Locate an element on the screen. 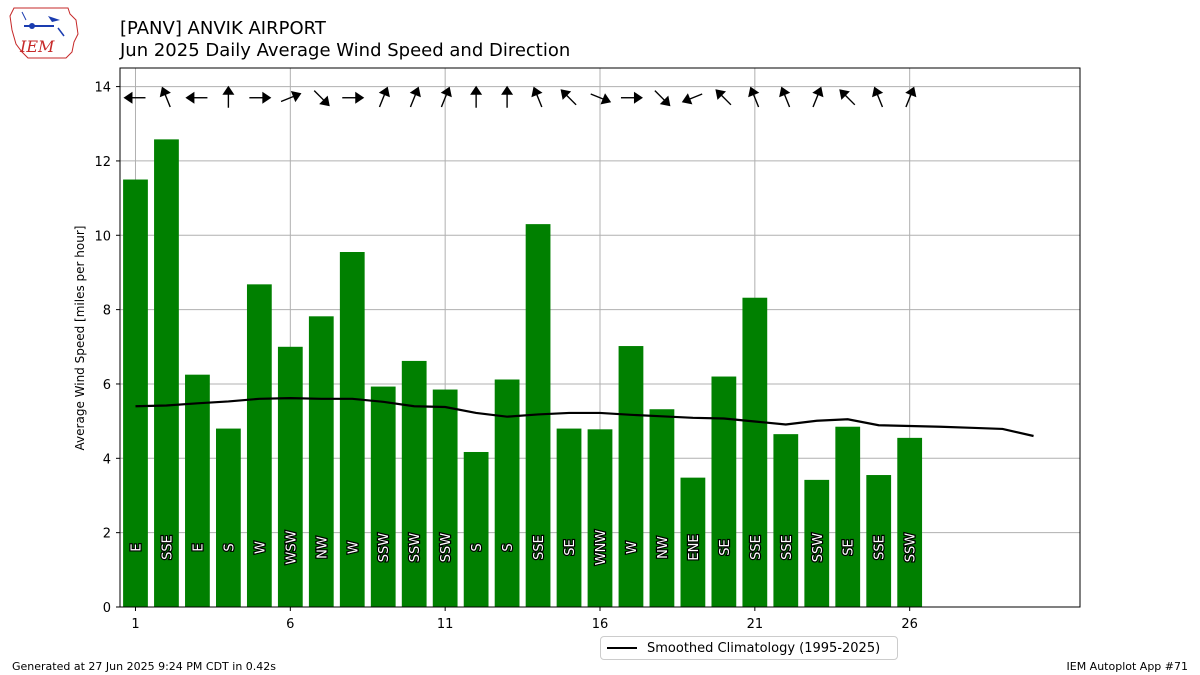  chart-legend: Smoothed Climatology (1995-2025) is located at coordinates (749, 648).